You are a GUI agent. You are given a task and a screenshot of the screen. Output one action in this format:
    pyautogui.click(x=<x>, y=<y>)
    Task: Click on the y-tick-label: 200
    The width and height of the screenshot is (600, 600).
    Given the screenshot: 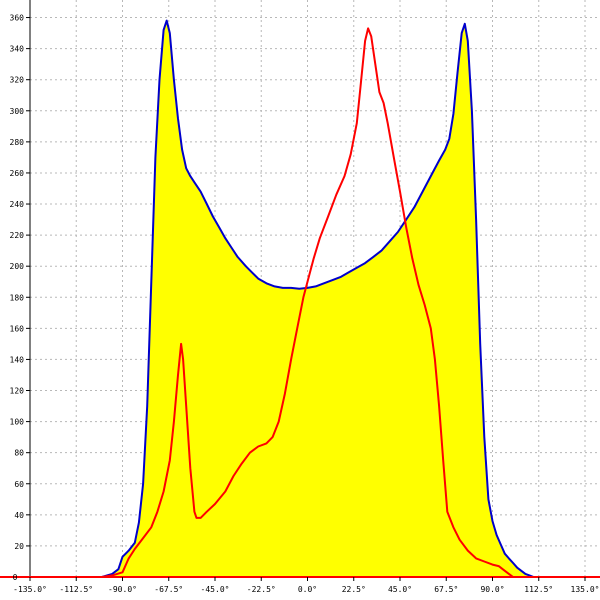 What is the action you would take?
    pyautogui.click(x=17, y=266)
    